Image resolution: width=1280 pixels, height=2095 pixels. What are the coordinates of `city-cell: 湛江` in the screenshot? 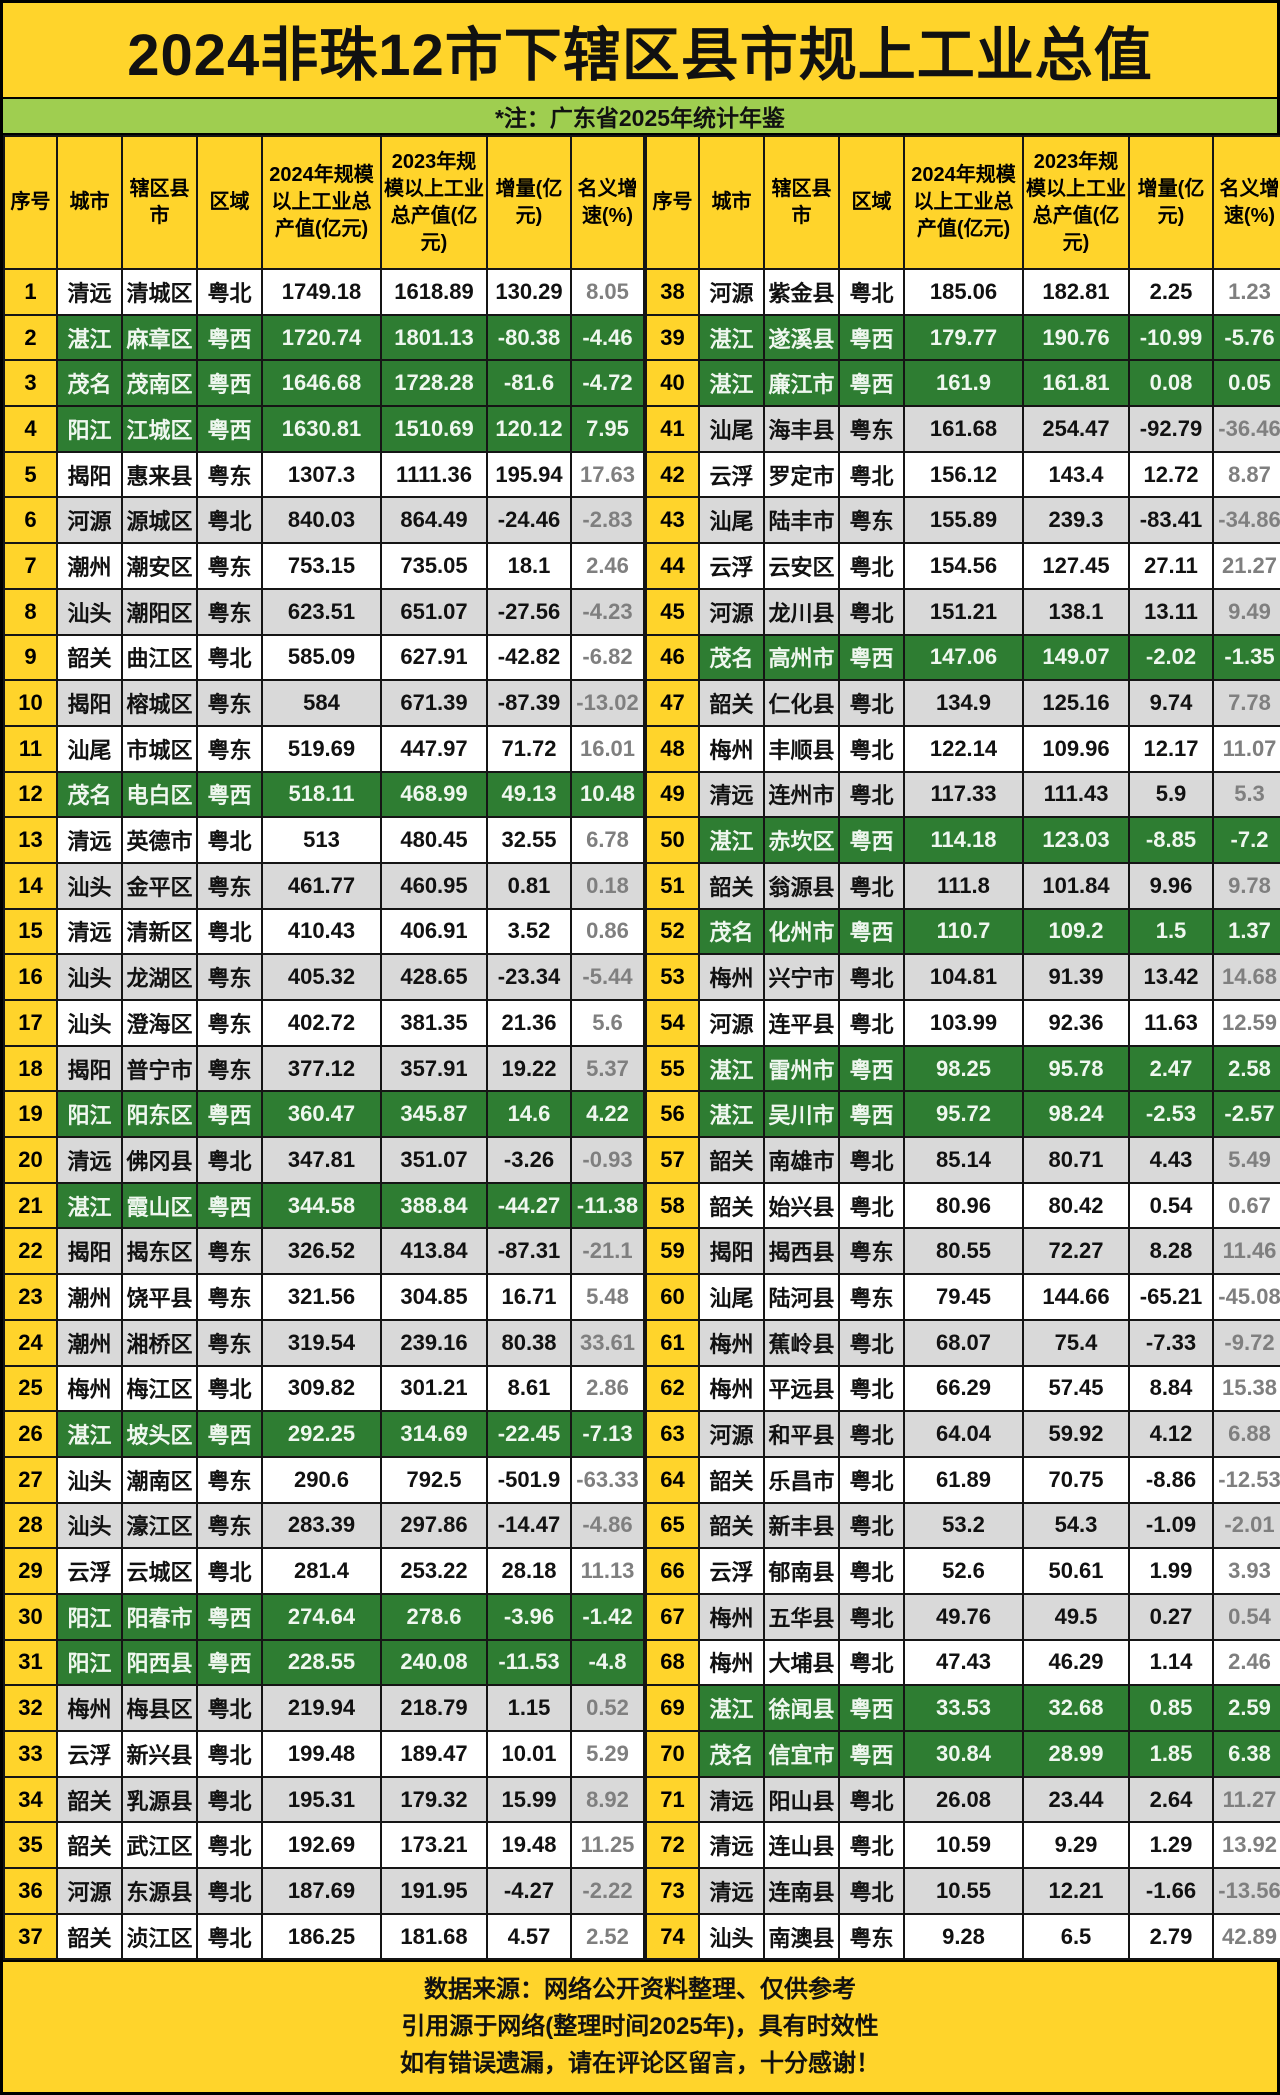 It's located at (731, 1114).